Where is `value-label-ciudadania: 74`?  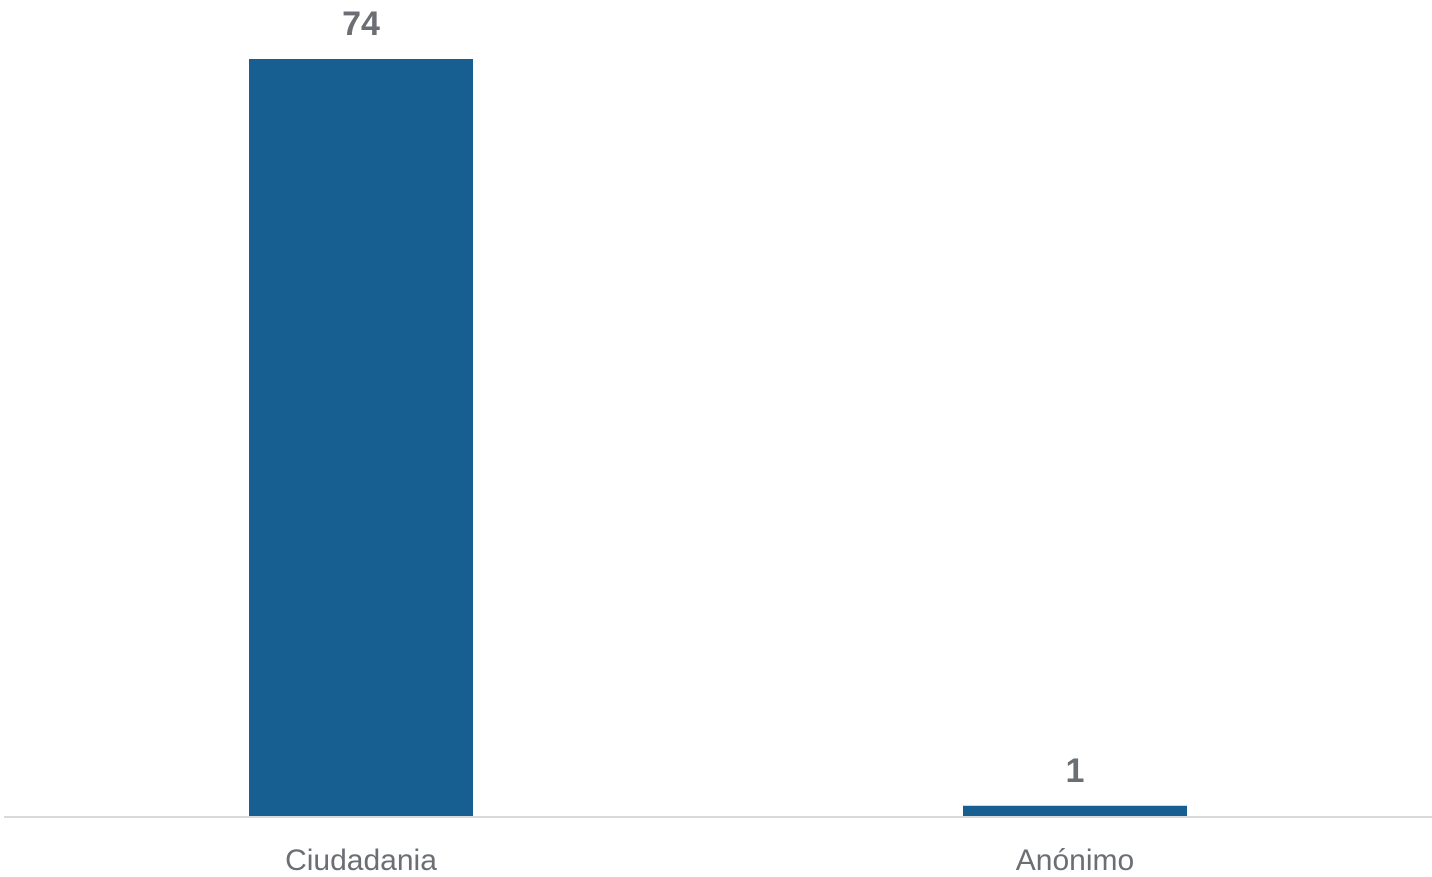
value-label-ciudadania: 74 is located at coordinates (361, 24).